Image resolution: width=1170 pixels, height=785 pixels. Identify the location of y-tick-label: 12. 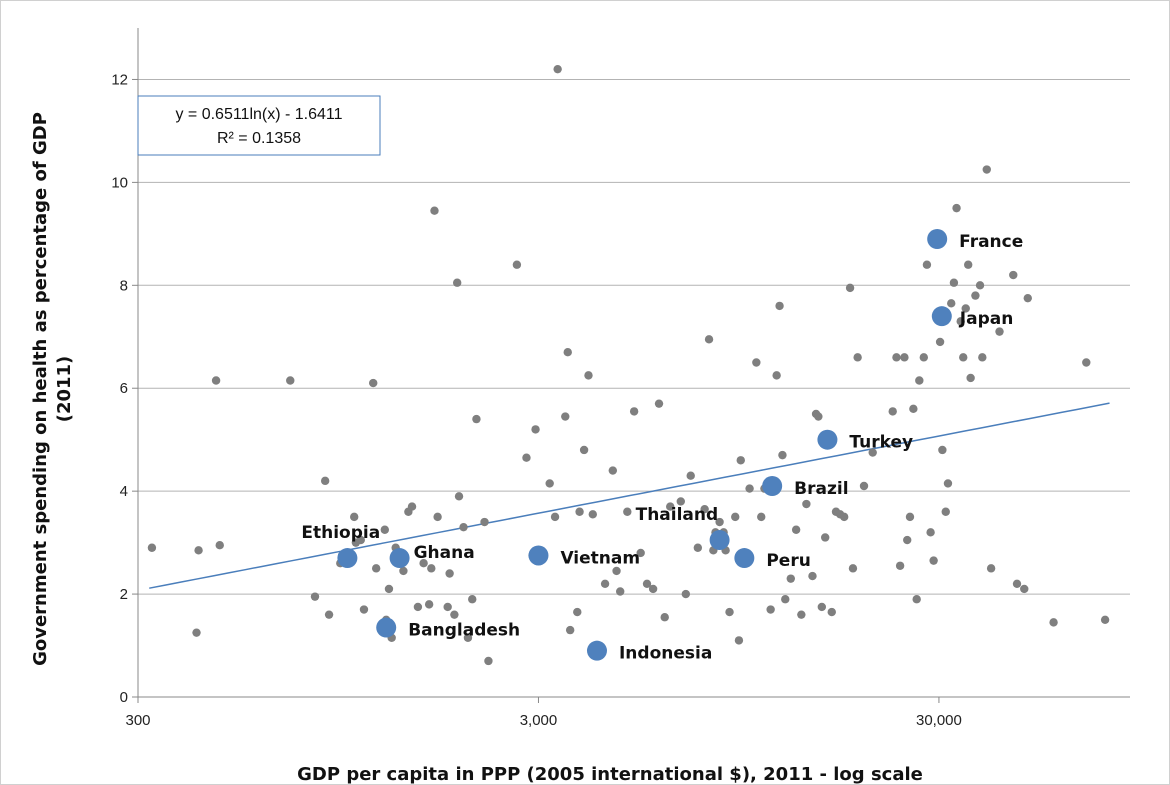
(119, 79).